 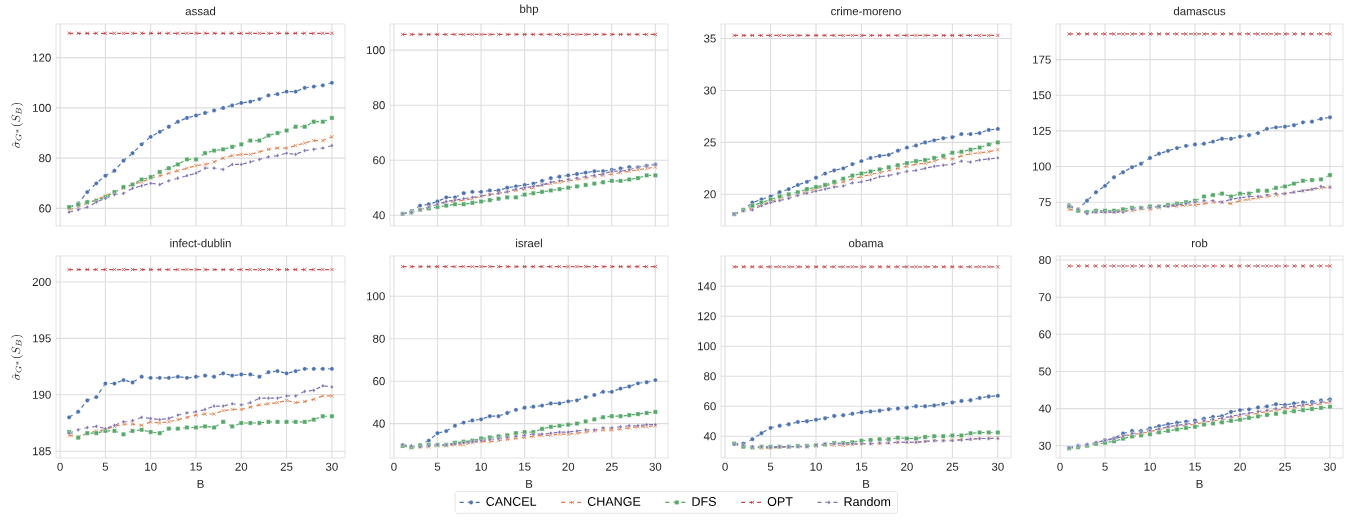 I want to click on chart-title: crime-moreno, so click(x=866, y=11).